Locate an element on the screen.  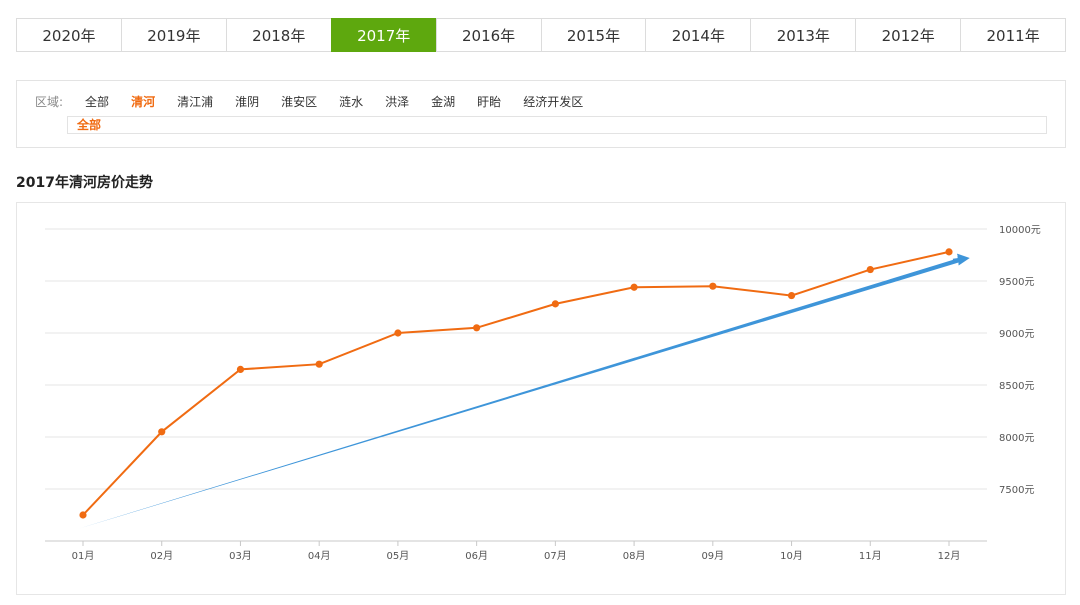
x-tick-label: 10月 is located at coordinates (791, 556).